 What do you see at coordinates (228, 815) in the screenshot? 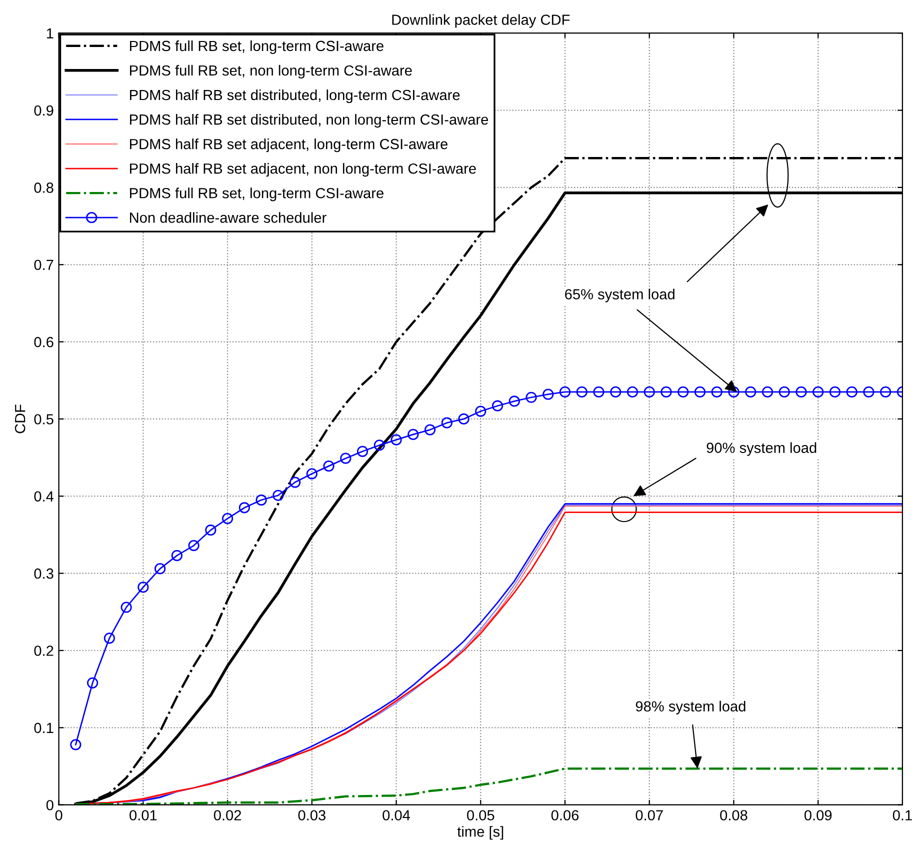
I see `x-tick-label: 0.02` at bounding box center [228, 815].